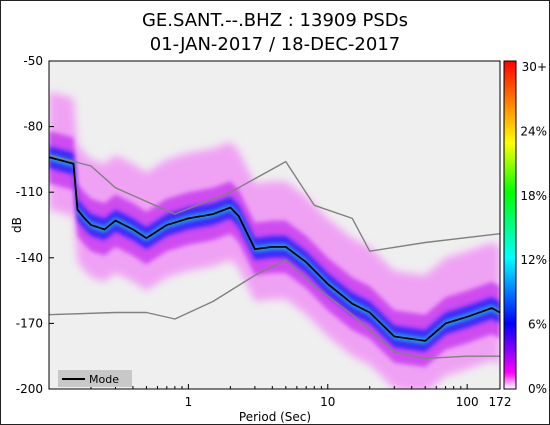 This screenshot has width=550, height=425. Describe the element at coordinates (29, 192) in the screenshot. I see `y-tick-label: -110` at that location.